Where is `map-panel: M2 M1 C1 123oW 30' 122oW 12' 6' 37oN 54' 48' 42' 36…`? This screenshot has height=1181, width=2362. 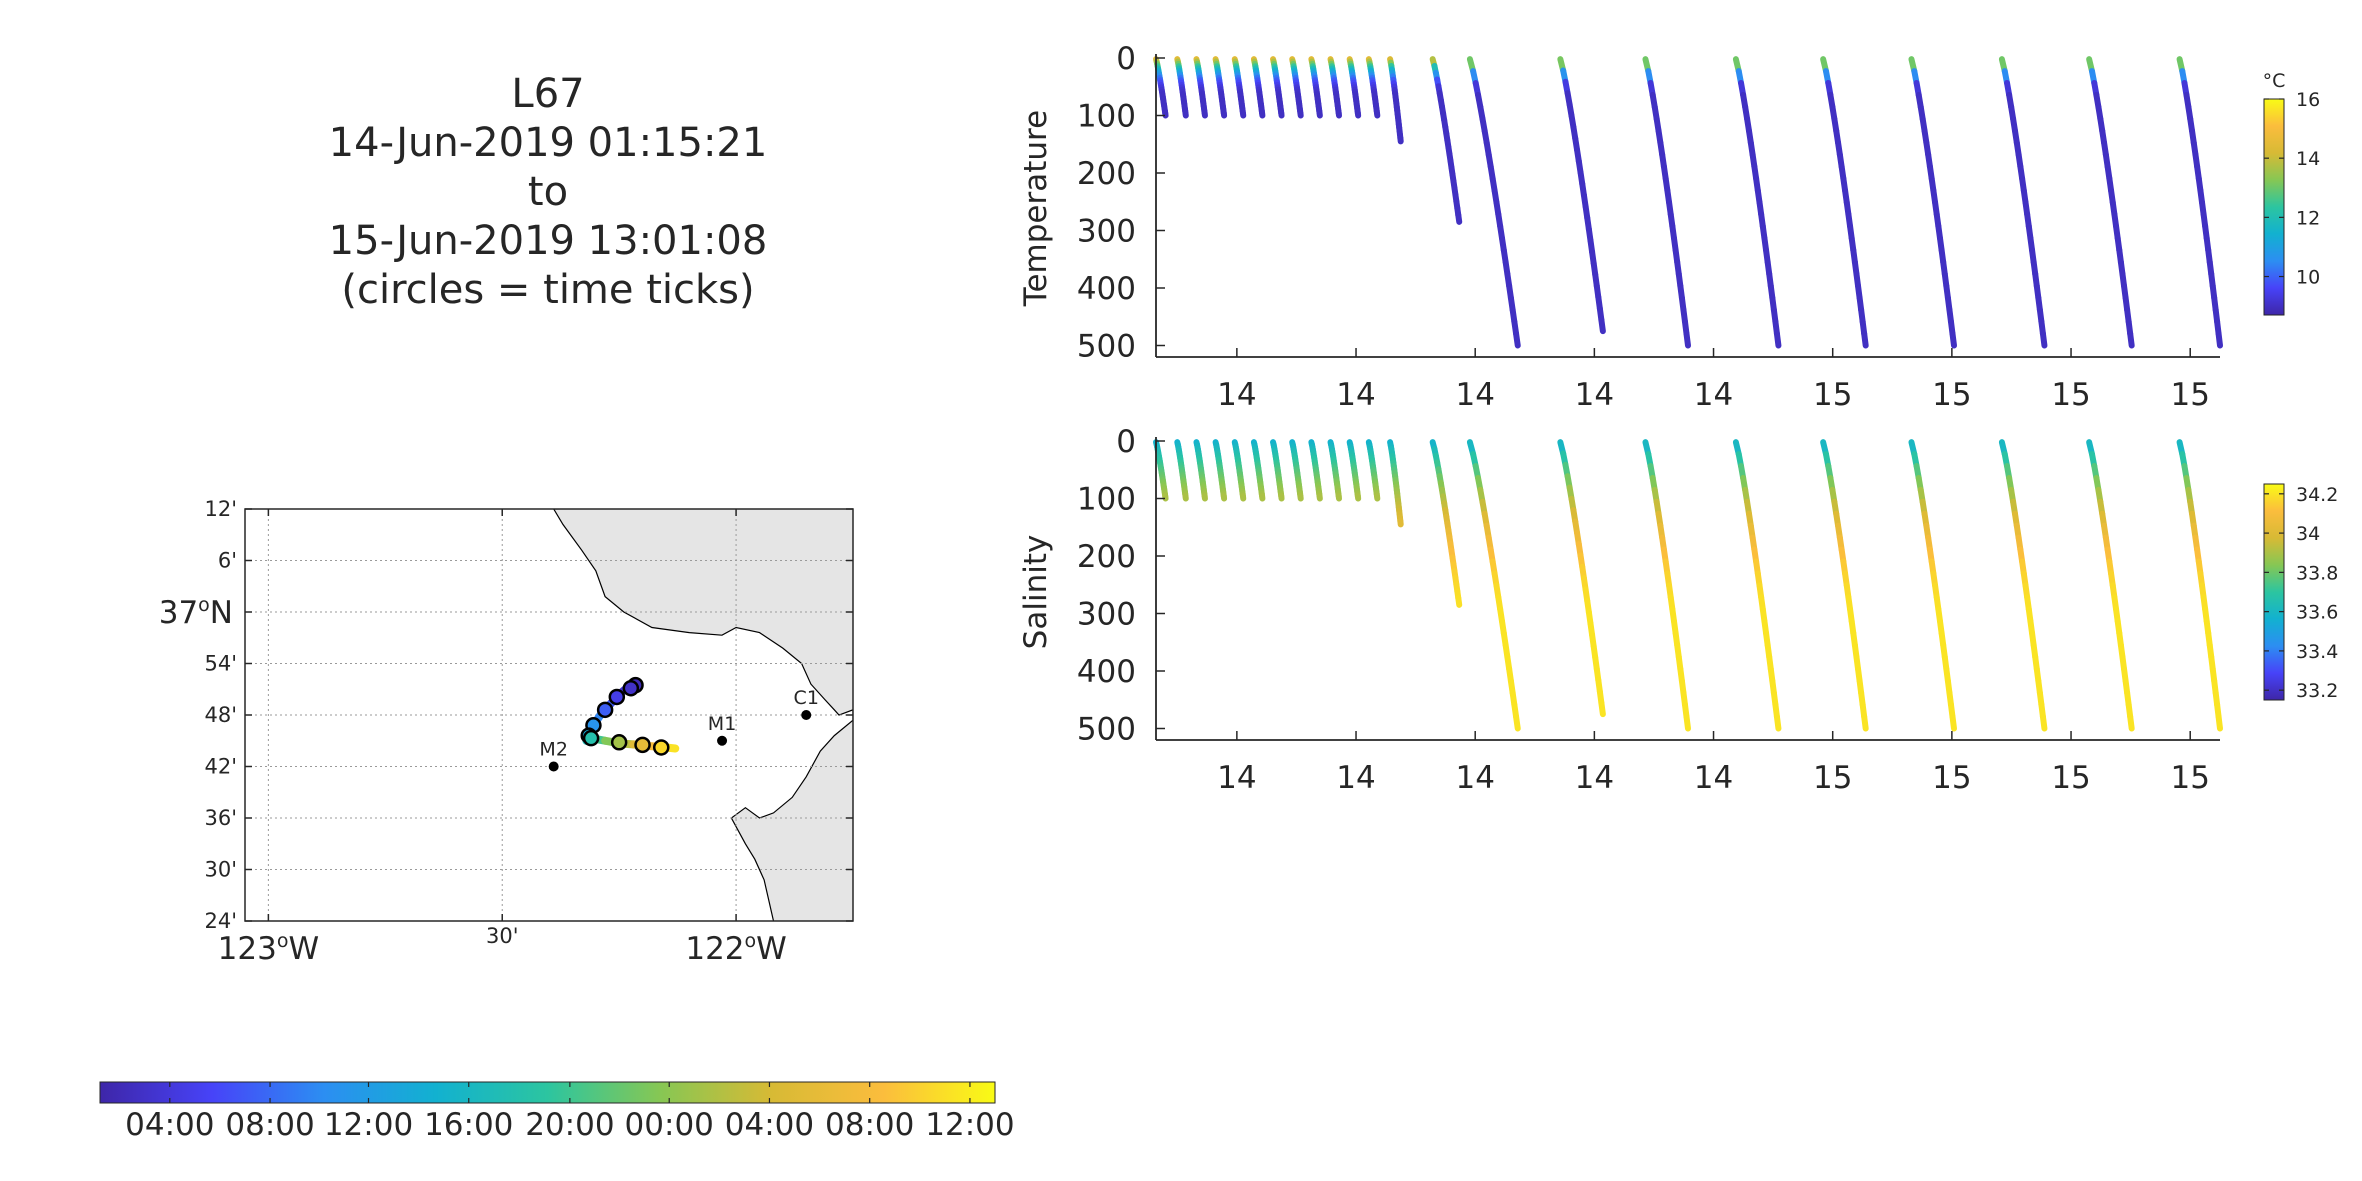
map-panel: M2 M1 C1 123oW 30' 122oW 12' 6' 37oN 54' 48' 42' 36… is located at coordinates (506, 732).